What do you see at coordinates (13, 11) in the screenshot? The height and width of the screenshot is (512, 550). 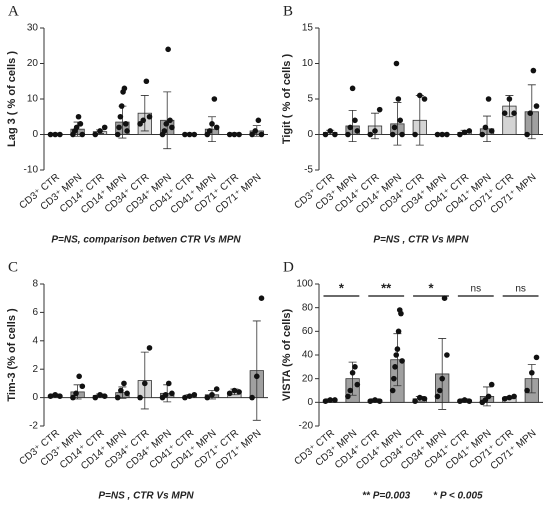 I see `panel-letter: A` at bounding box center [13, 11].